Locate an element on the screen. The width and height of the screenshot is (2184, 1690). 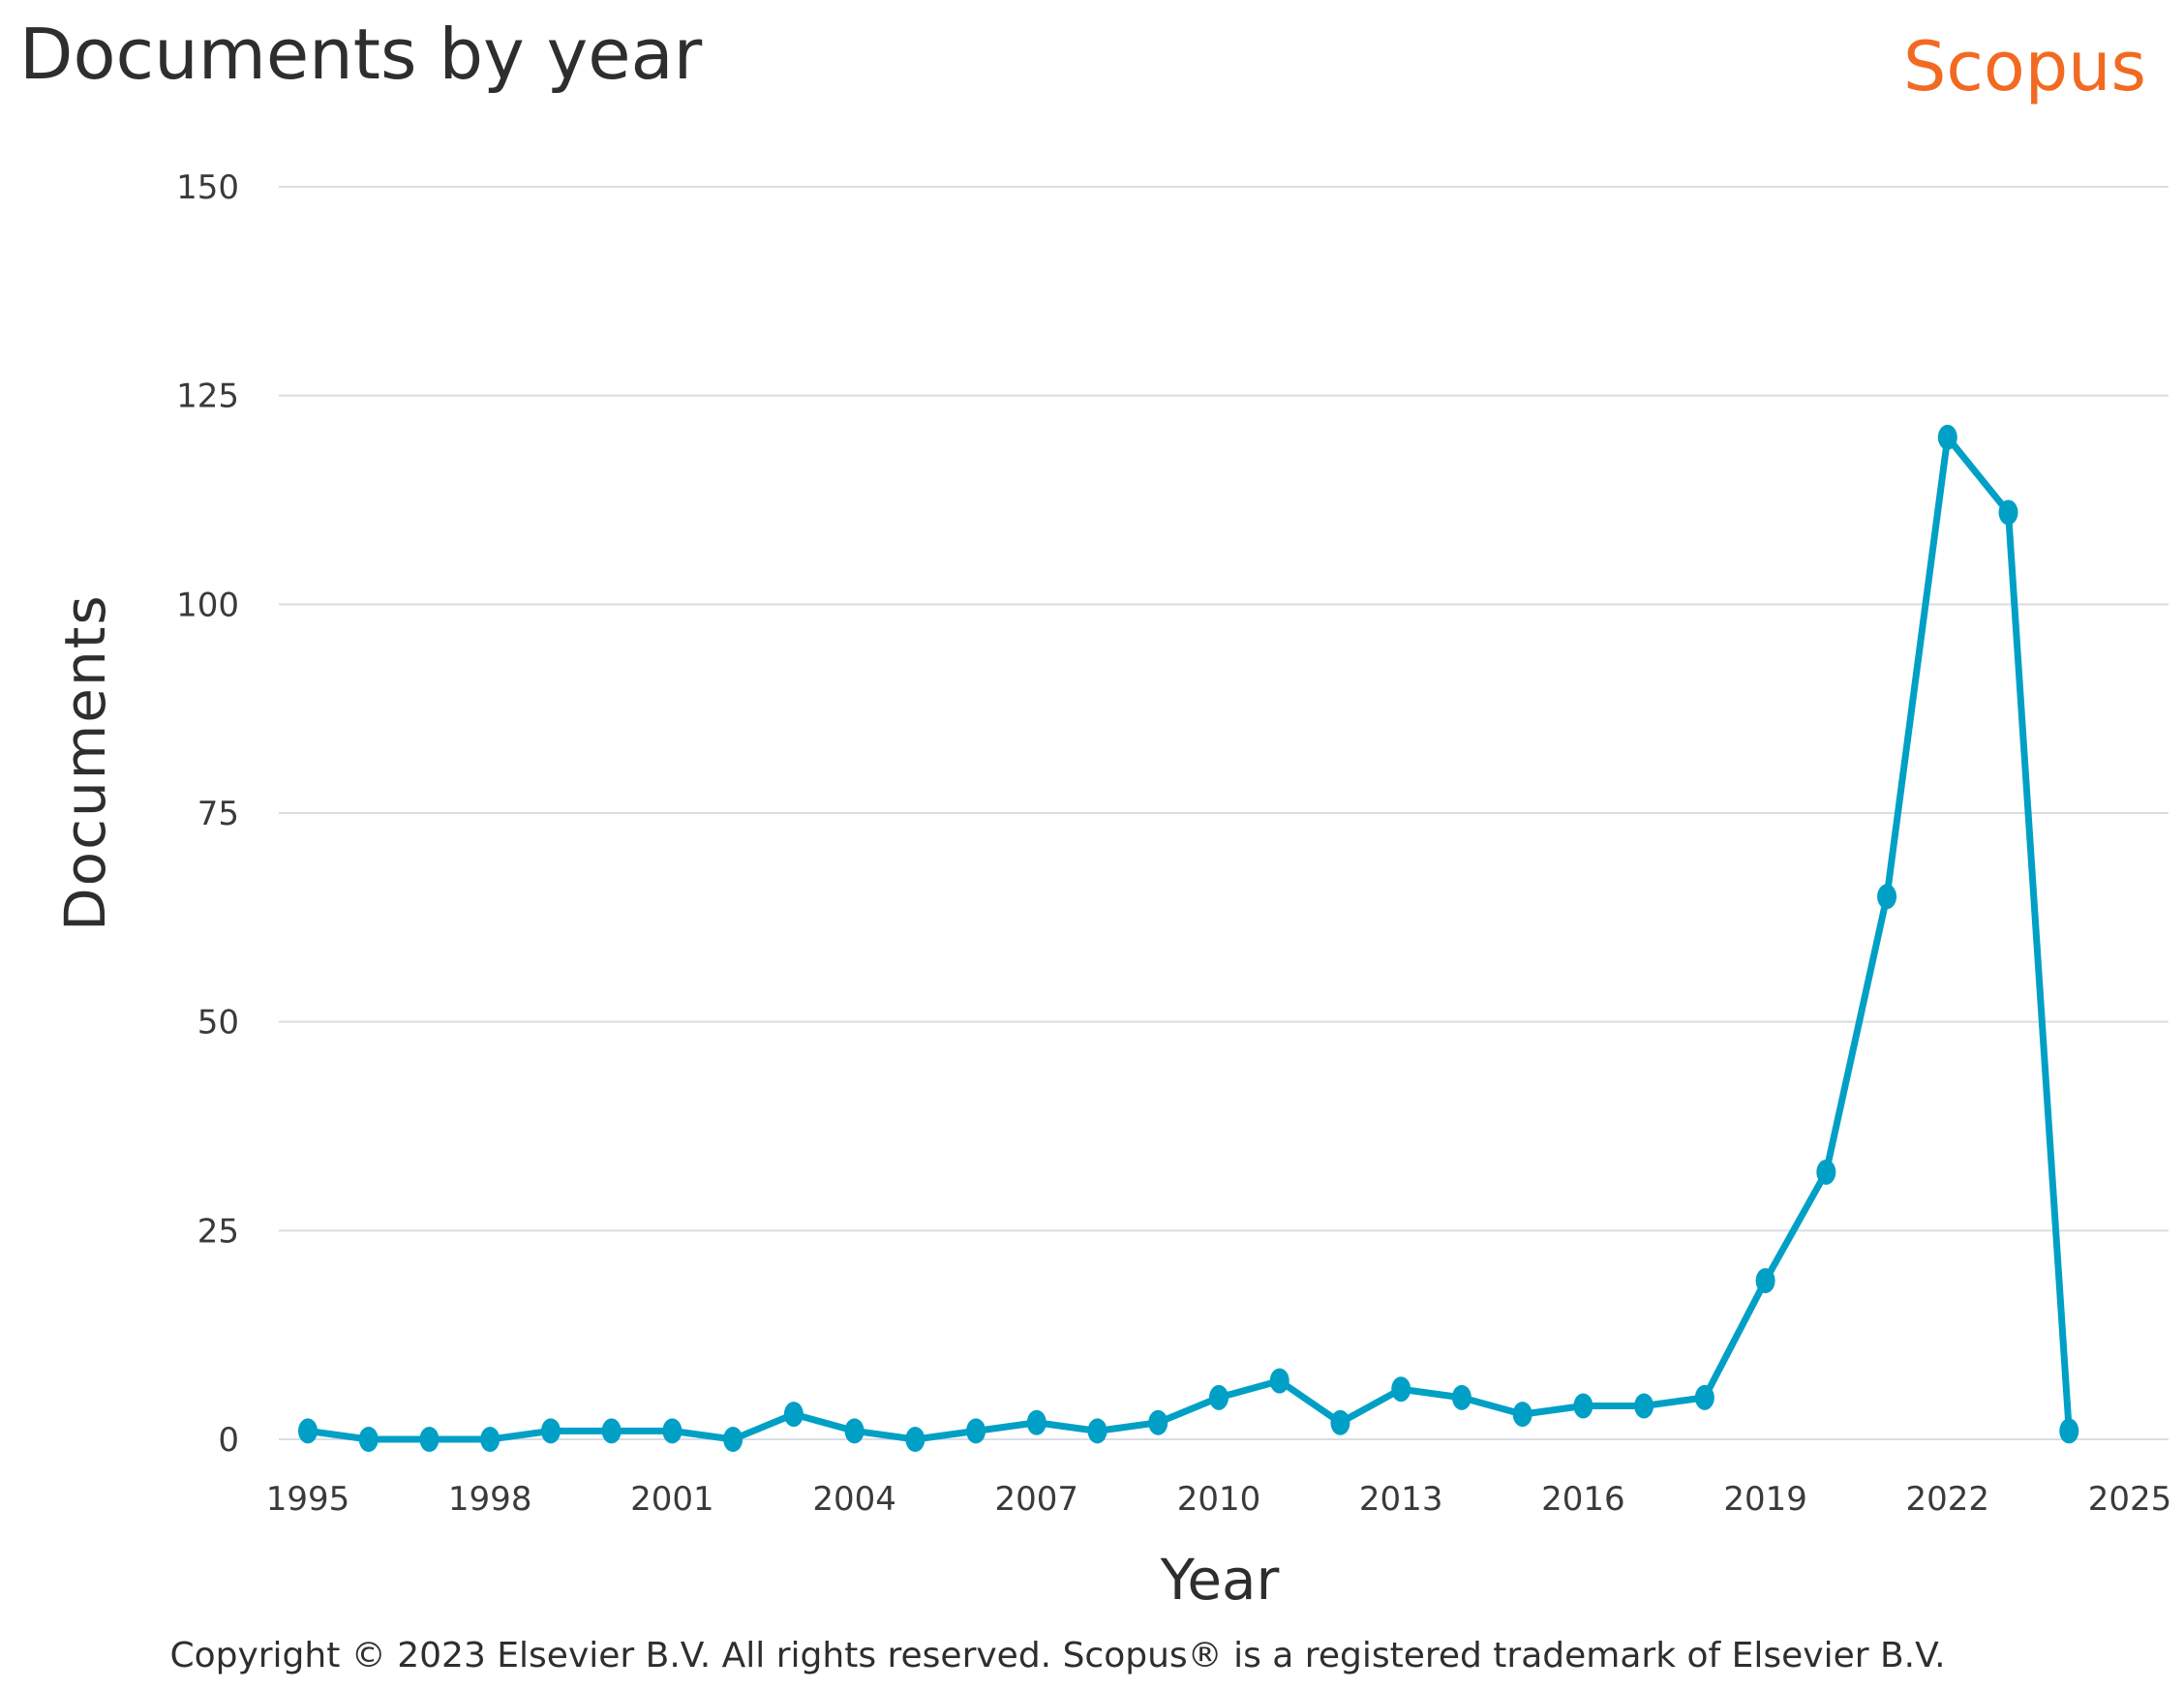
x-tick-label: 2001 is located at coordinates (672, 1499).